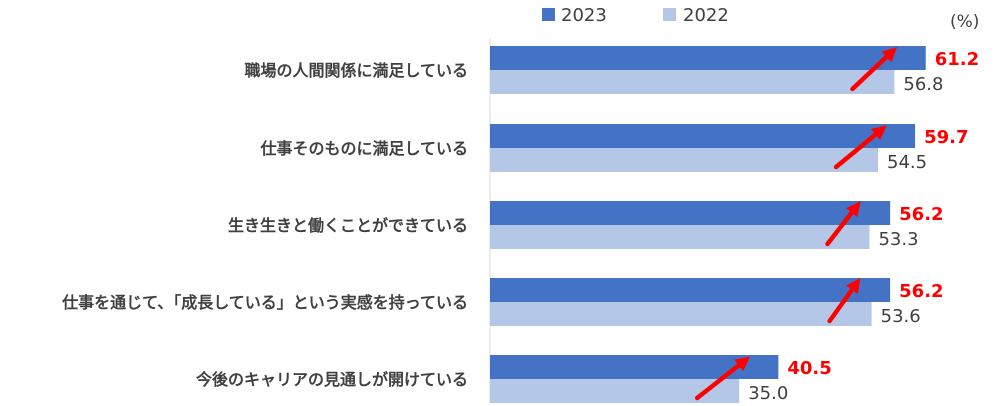 This screenshot has height=406, width=1000. I want to click on legend-label-2023: 2023, so click(584, 15).